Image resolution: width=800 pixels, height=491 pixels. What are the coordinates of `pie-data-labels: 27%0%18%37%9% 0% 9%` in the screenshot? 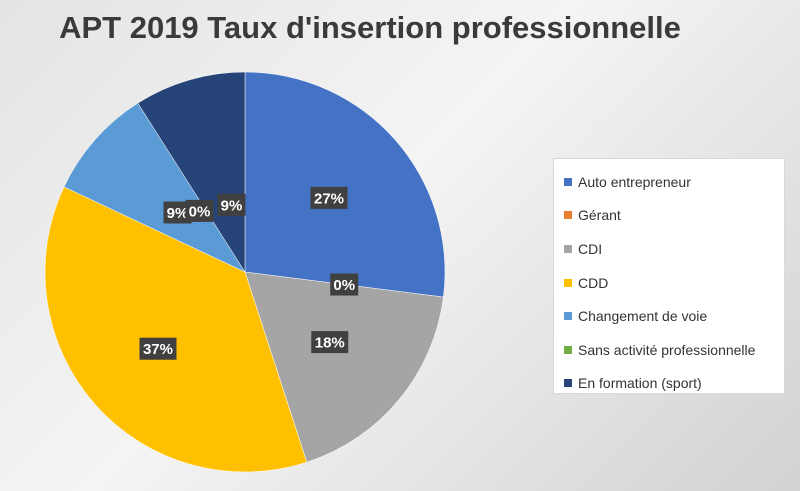 It's located at (249, 273).